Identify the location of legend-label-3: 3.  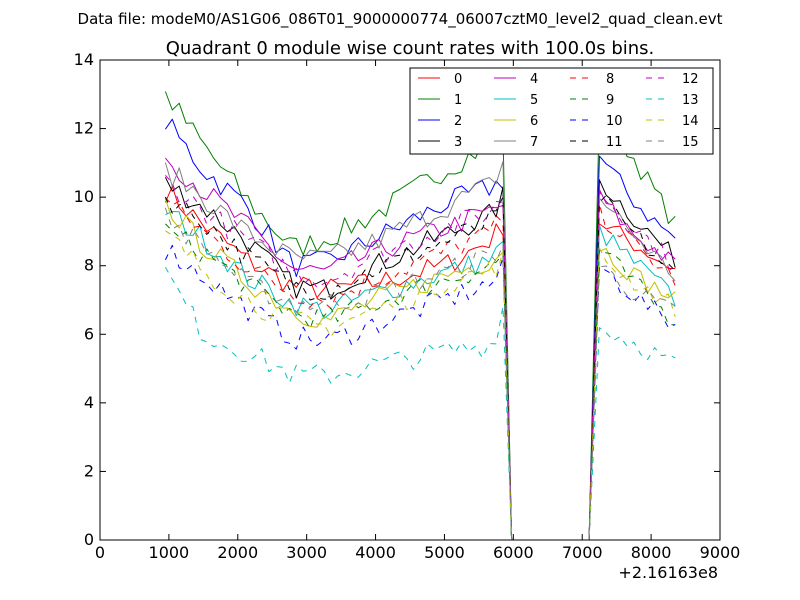
(458, 142).